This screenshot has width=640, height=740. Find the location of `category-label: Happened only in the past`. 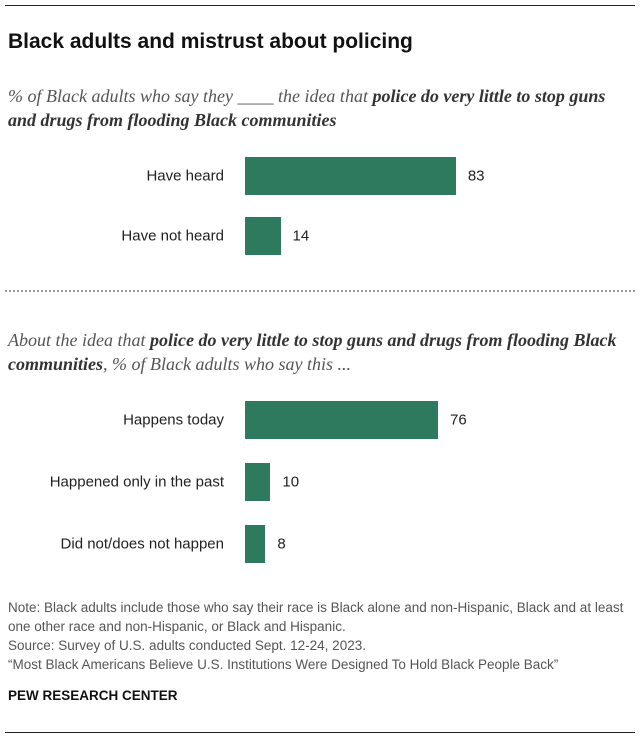

category-label: Happened only in the past is located at coordinates (136, 482).